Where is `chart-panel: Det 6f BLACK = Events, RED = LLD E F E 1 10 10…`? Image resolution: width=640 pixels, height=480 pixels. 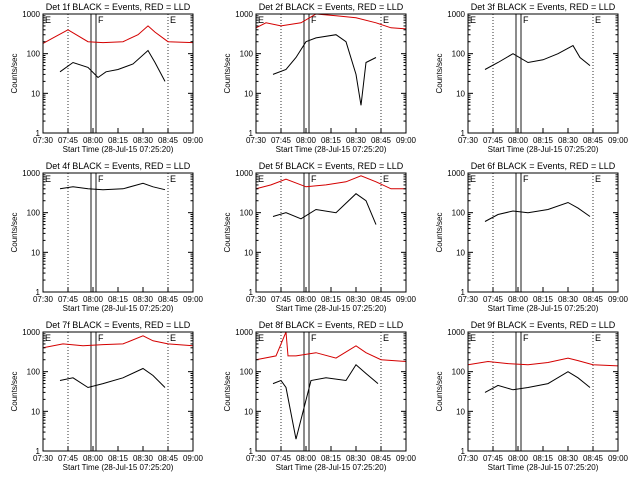
chart-panel: Det 6f BLACK = Events, RED = LLD E F E 1 10 10… is located at coordinates (532, 237).